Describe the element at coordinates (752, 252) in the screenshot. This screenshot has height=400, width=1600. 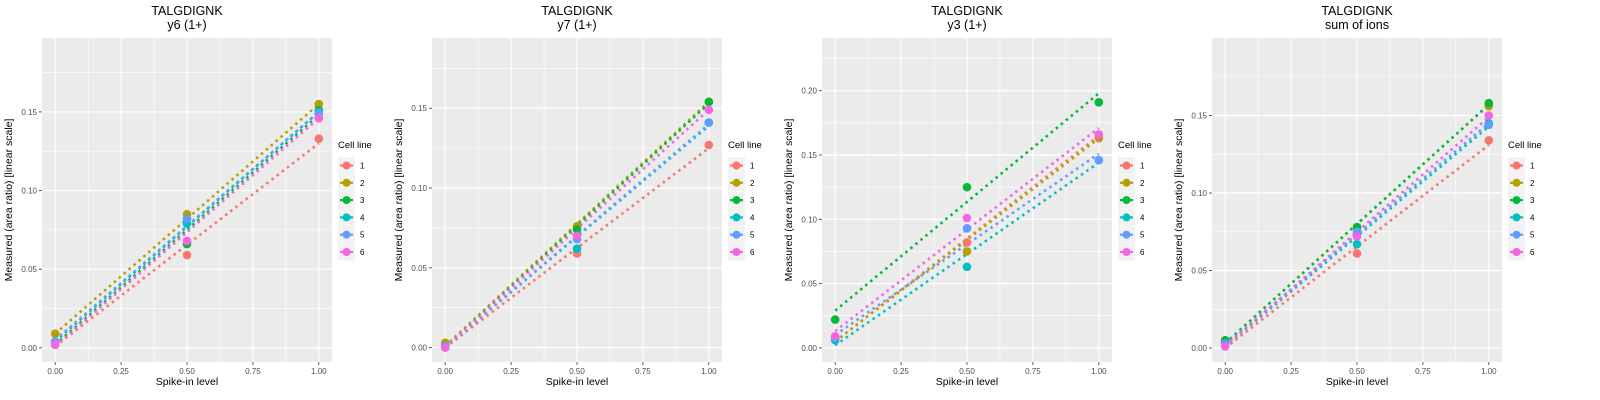
I see `legend-label: 6` at that location.